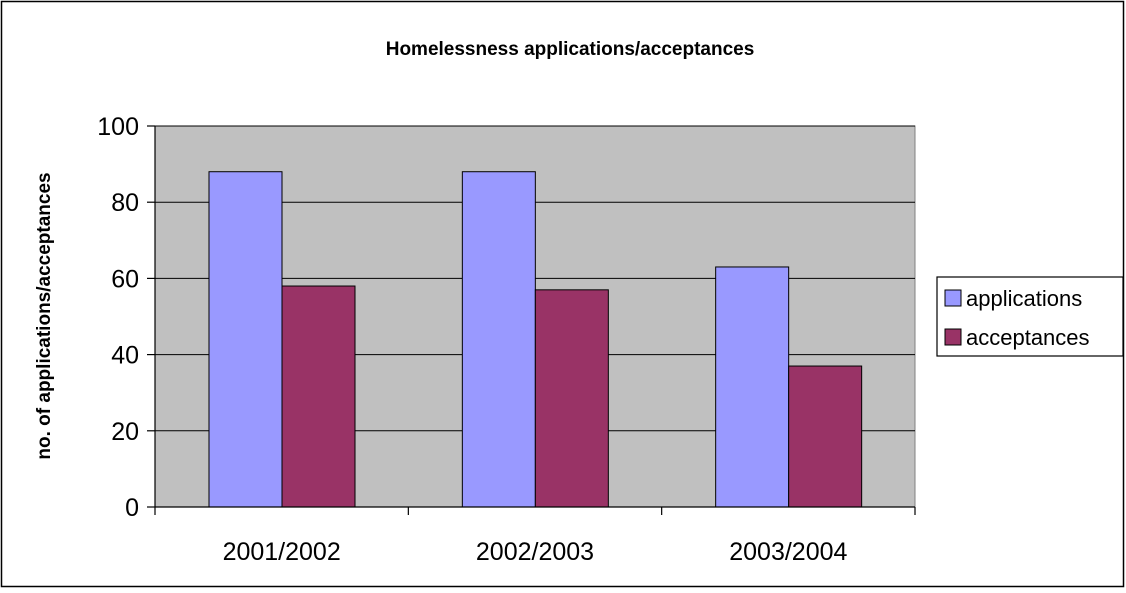  Describe the element at coordinates (118, 127) in the screenshot. I see `y-tick-label: 100` at that location.